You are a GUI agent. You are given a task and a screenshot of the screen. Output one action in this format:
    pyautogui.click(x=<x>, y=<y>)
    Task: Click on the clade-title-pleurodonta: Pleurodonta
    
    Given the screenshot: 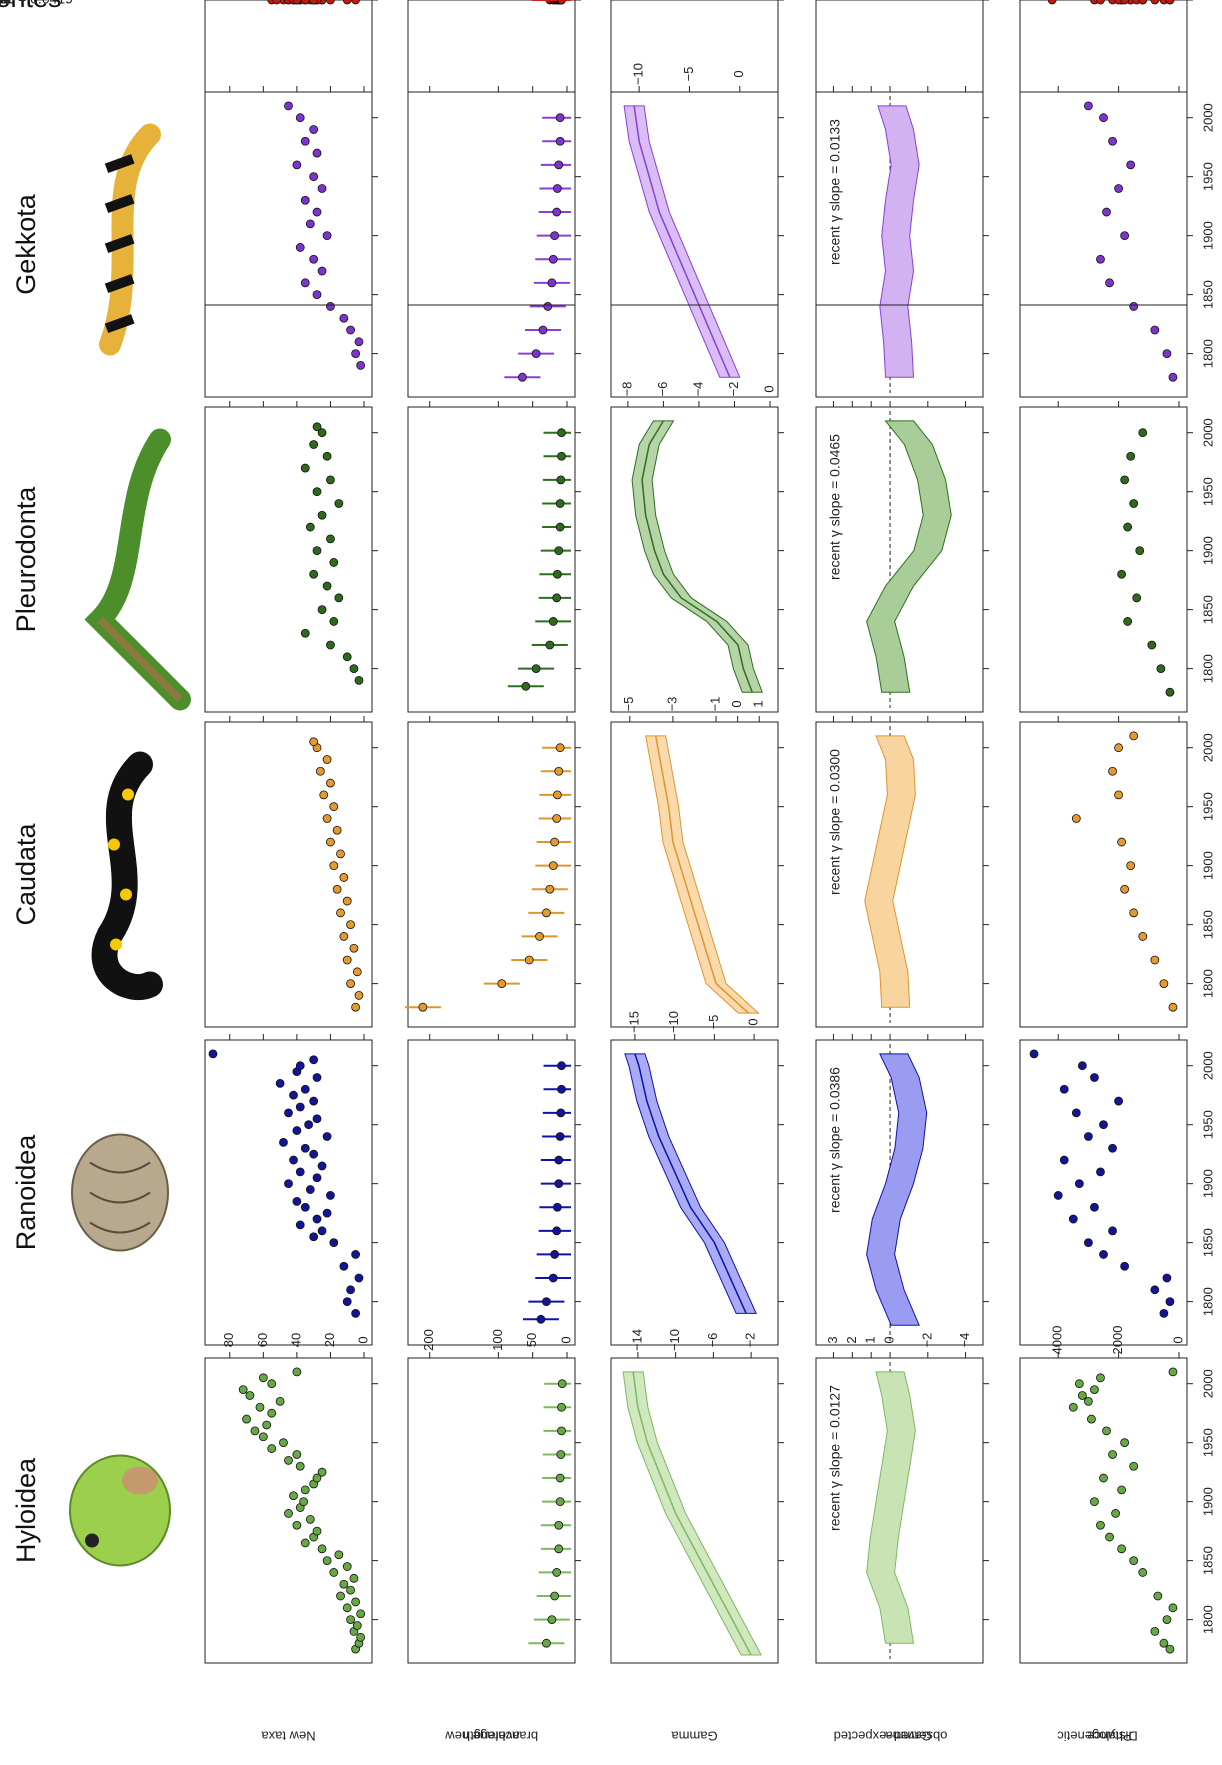 What is the action you would take?
    pyautogui.click(x=26, y=559)
    